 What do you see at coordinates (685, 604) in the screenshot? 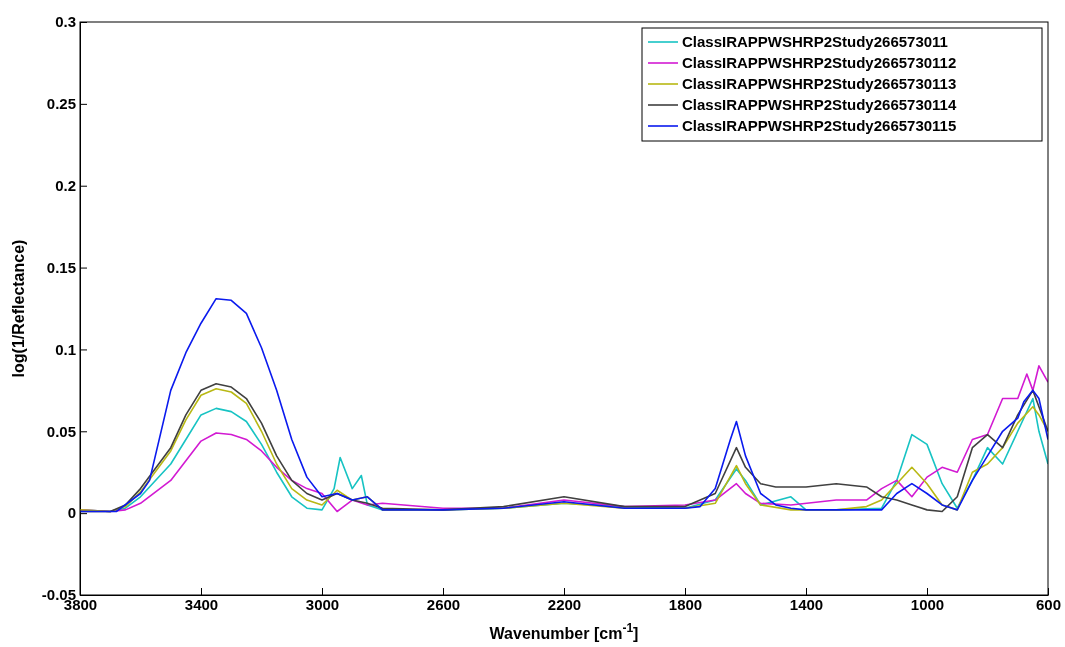
I see `x-tick-label: 1800` at bounding box center [685, 604].